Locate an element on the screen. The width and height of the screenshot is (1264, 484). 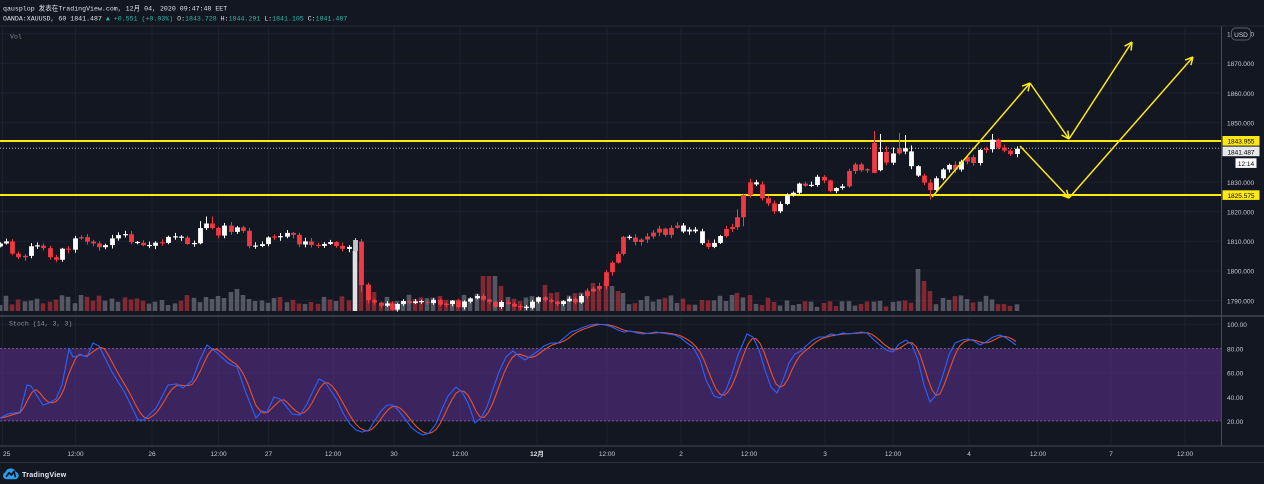
svg-text: 1790.000 is located at coordinates (1240, 301).